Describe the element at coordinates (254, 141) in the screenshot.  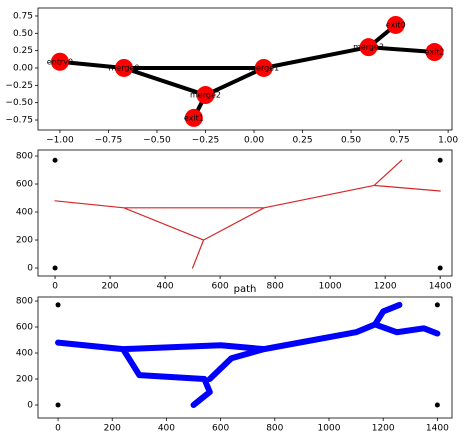
I see `x-tick-label: 0.00` at that location.